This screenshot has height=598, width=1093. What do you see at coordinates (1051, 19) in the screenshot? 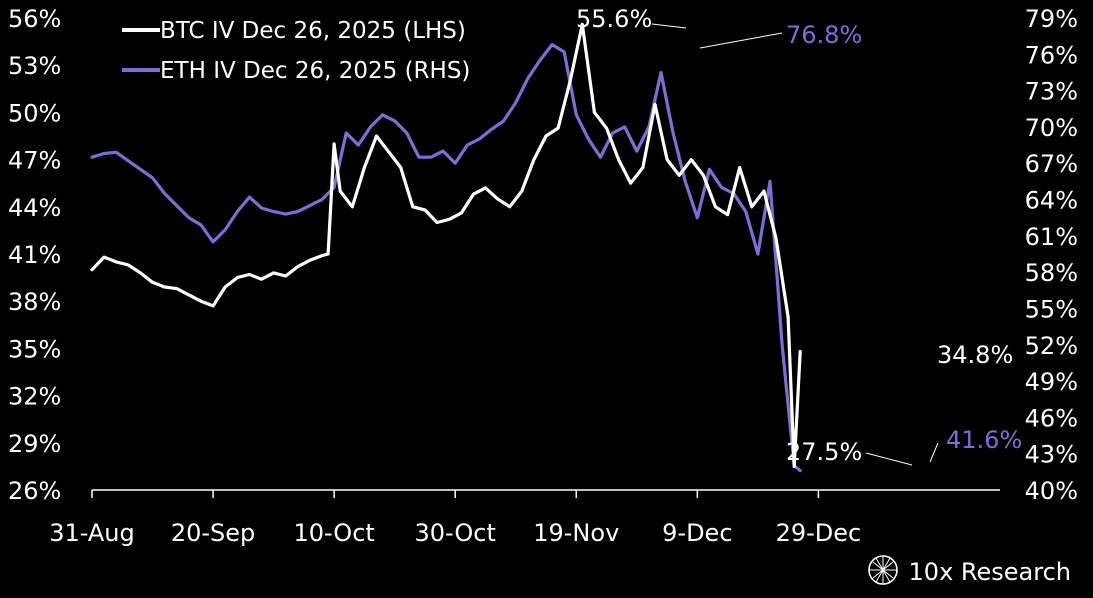
I see `y-right-tick-label: 79%` at bounding box center [1051, 19].